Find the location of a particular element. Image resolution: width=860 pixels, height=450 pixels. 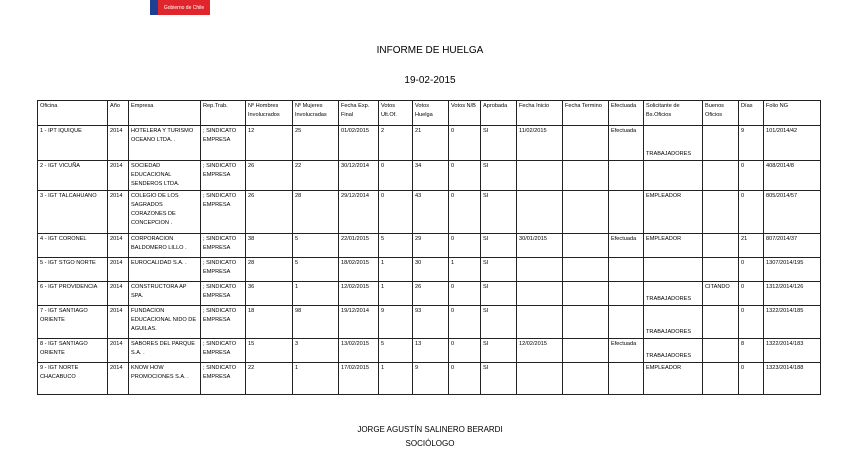

table-cell: 18 is located at coordinates (269, 322).